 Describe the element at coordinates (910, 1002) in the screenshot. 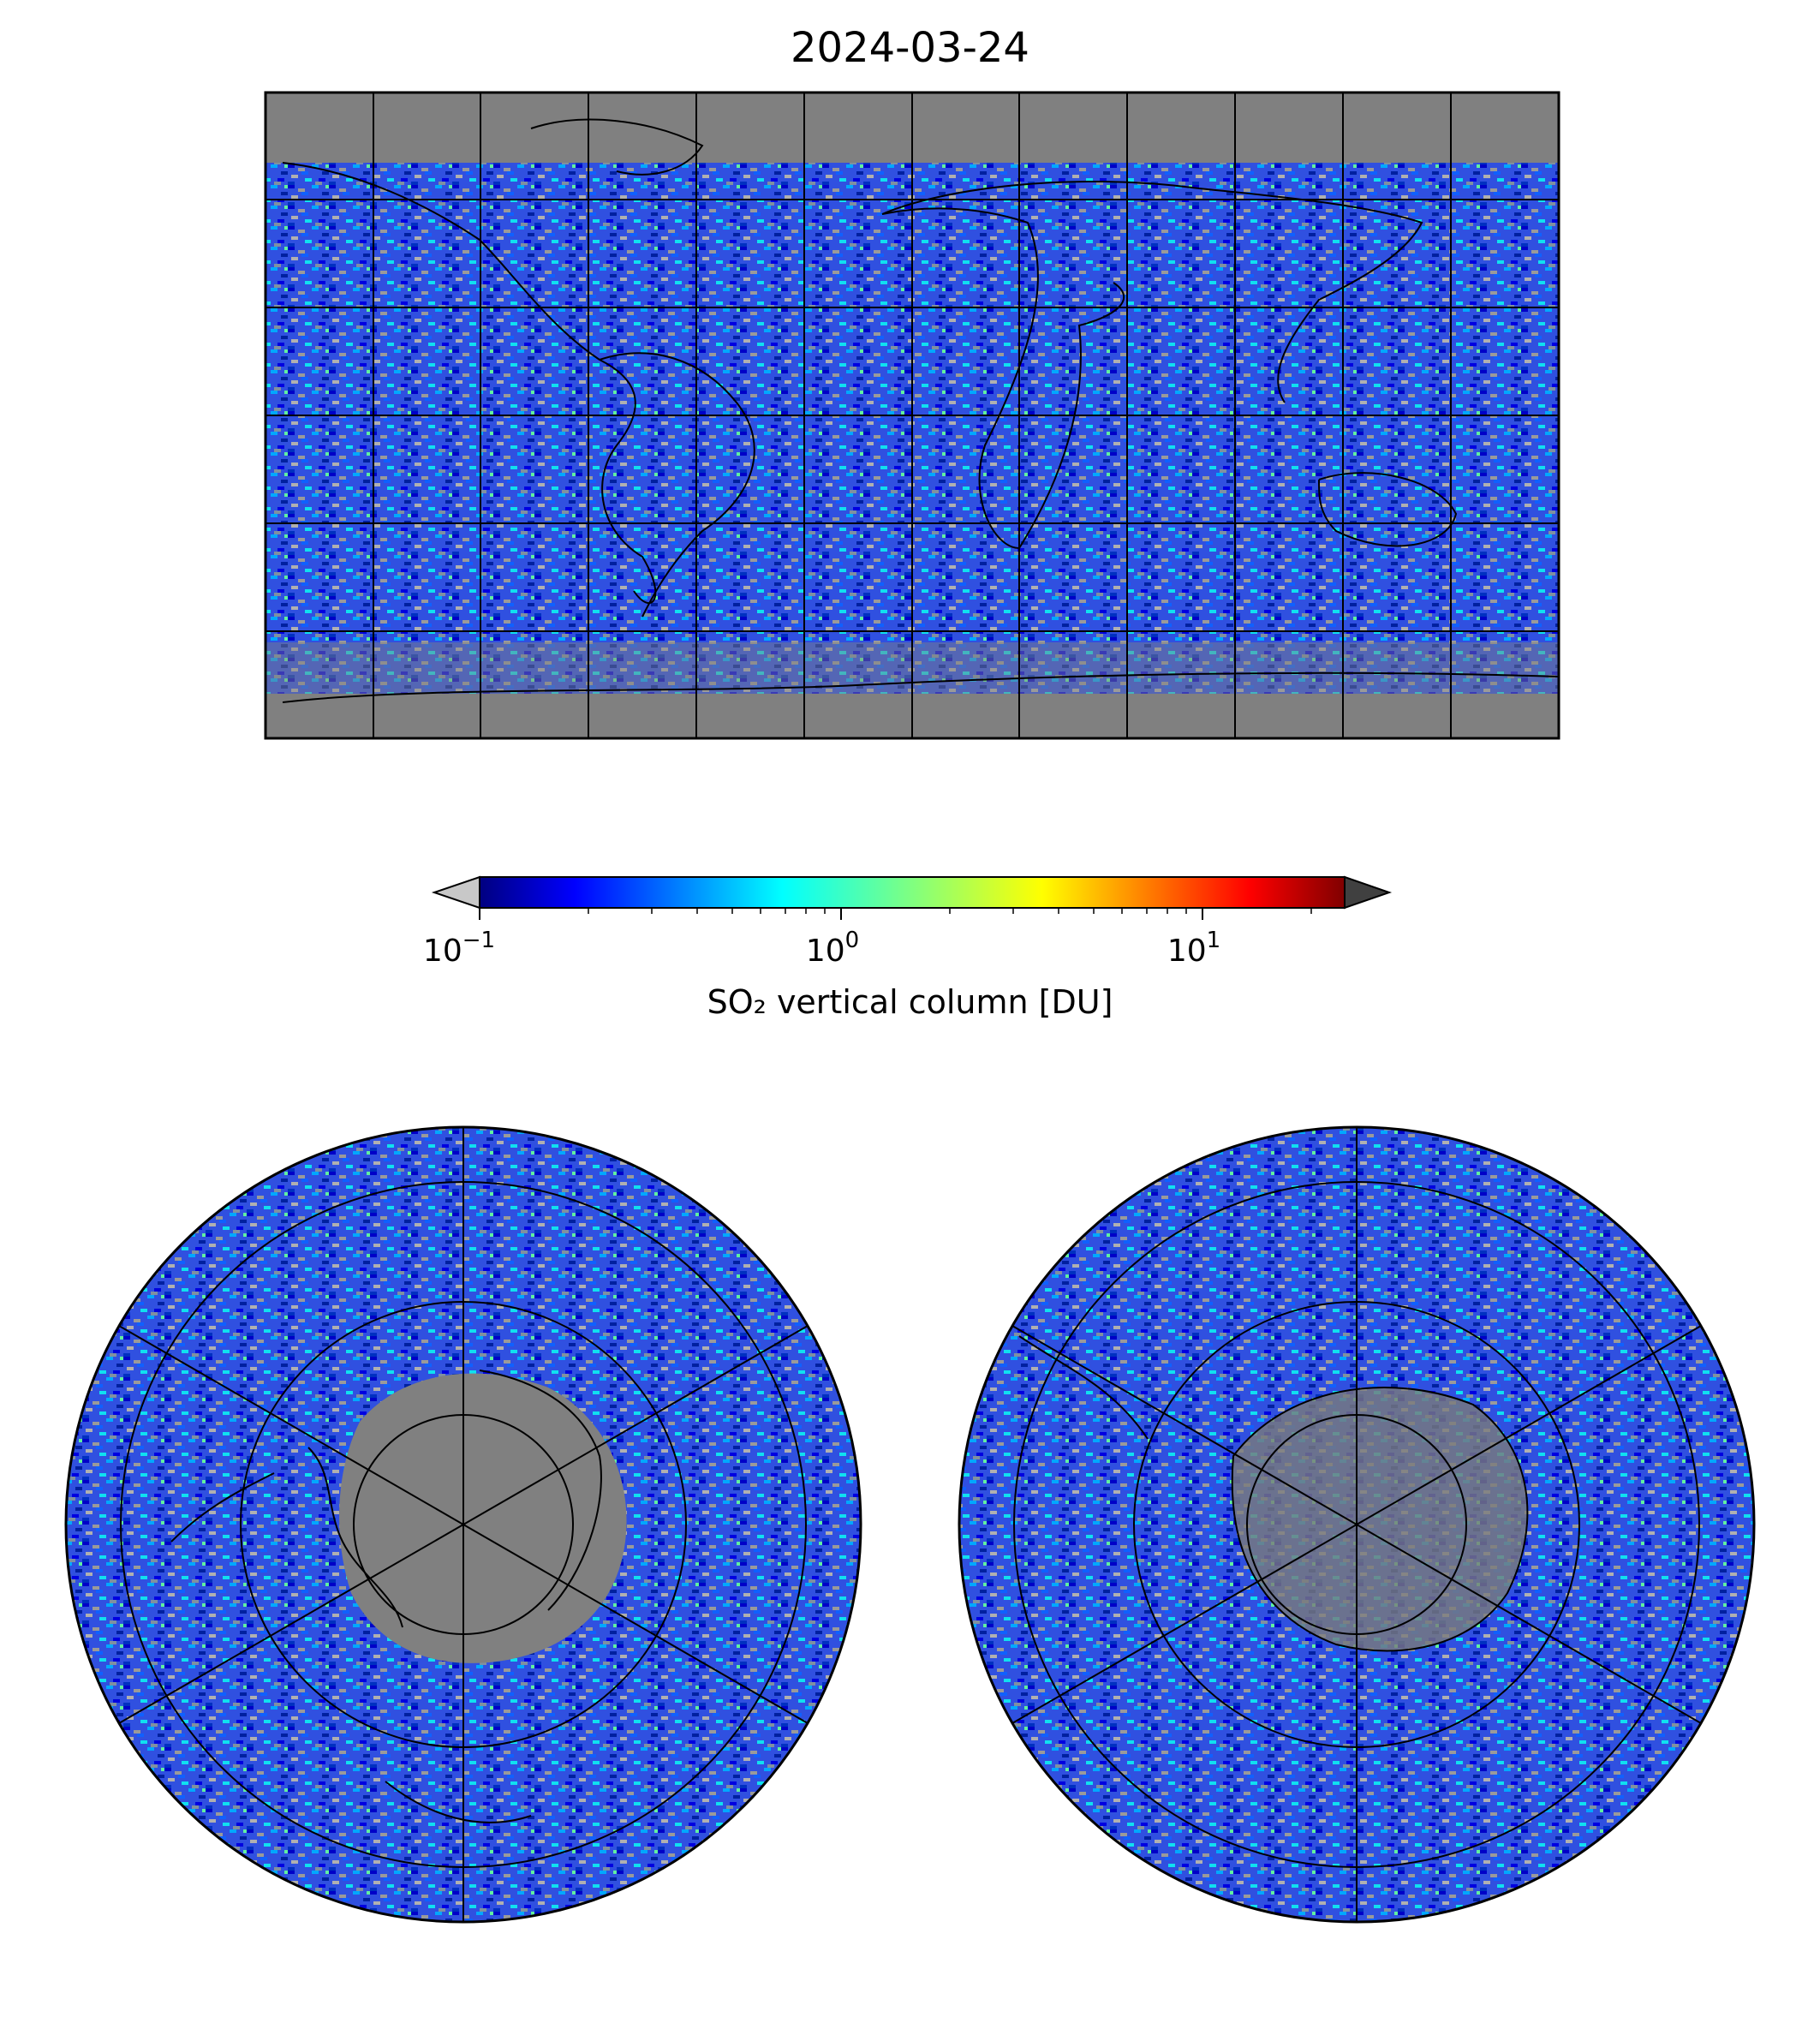

I see `colorbar-label: SO₂ vertical column [DU]` at that location.